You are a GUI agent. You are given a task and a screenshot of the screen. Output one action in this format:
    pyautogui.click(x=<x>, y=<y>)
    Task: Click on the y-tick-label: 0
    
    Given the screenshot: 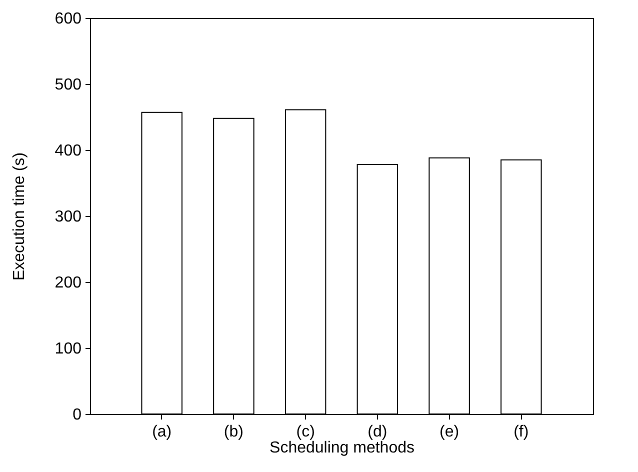 What is the action you would take?
    pyautogui.click(x=77, y=415)
    